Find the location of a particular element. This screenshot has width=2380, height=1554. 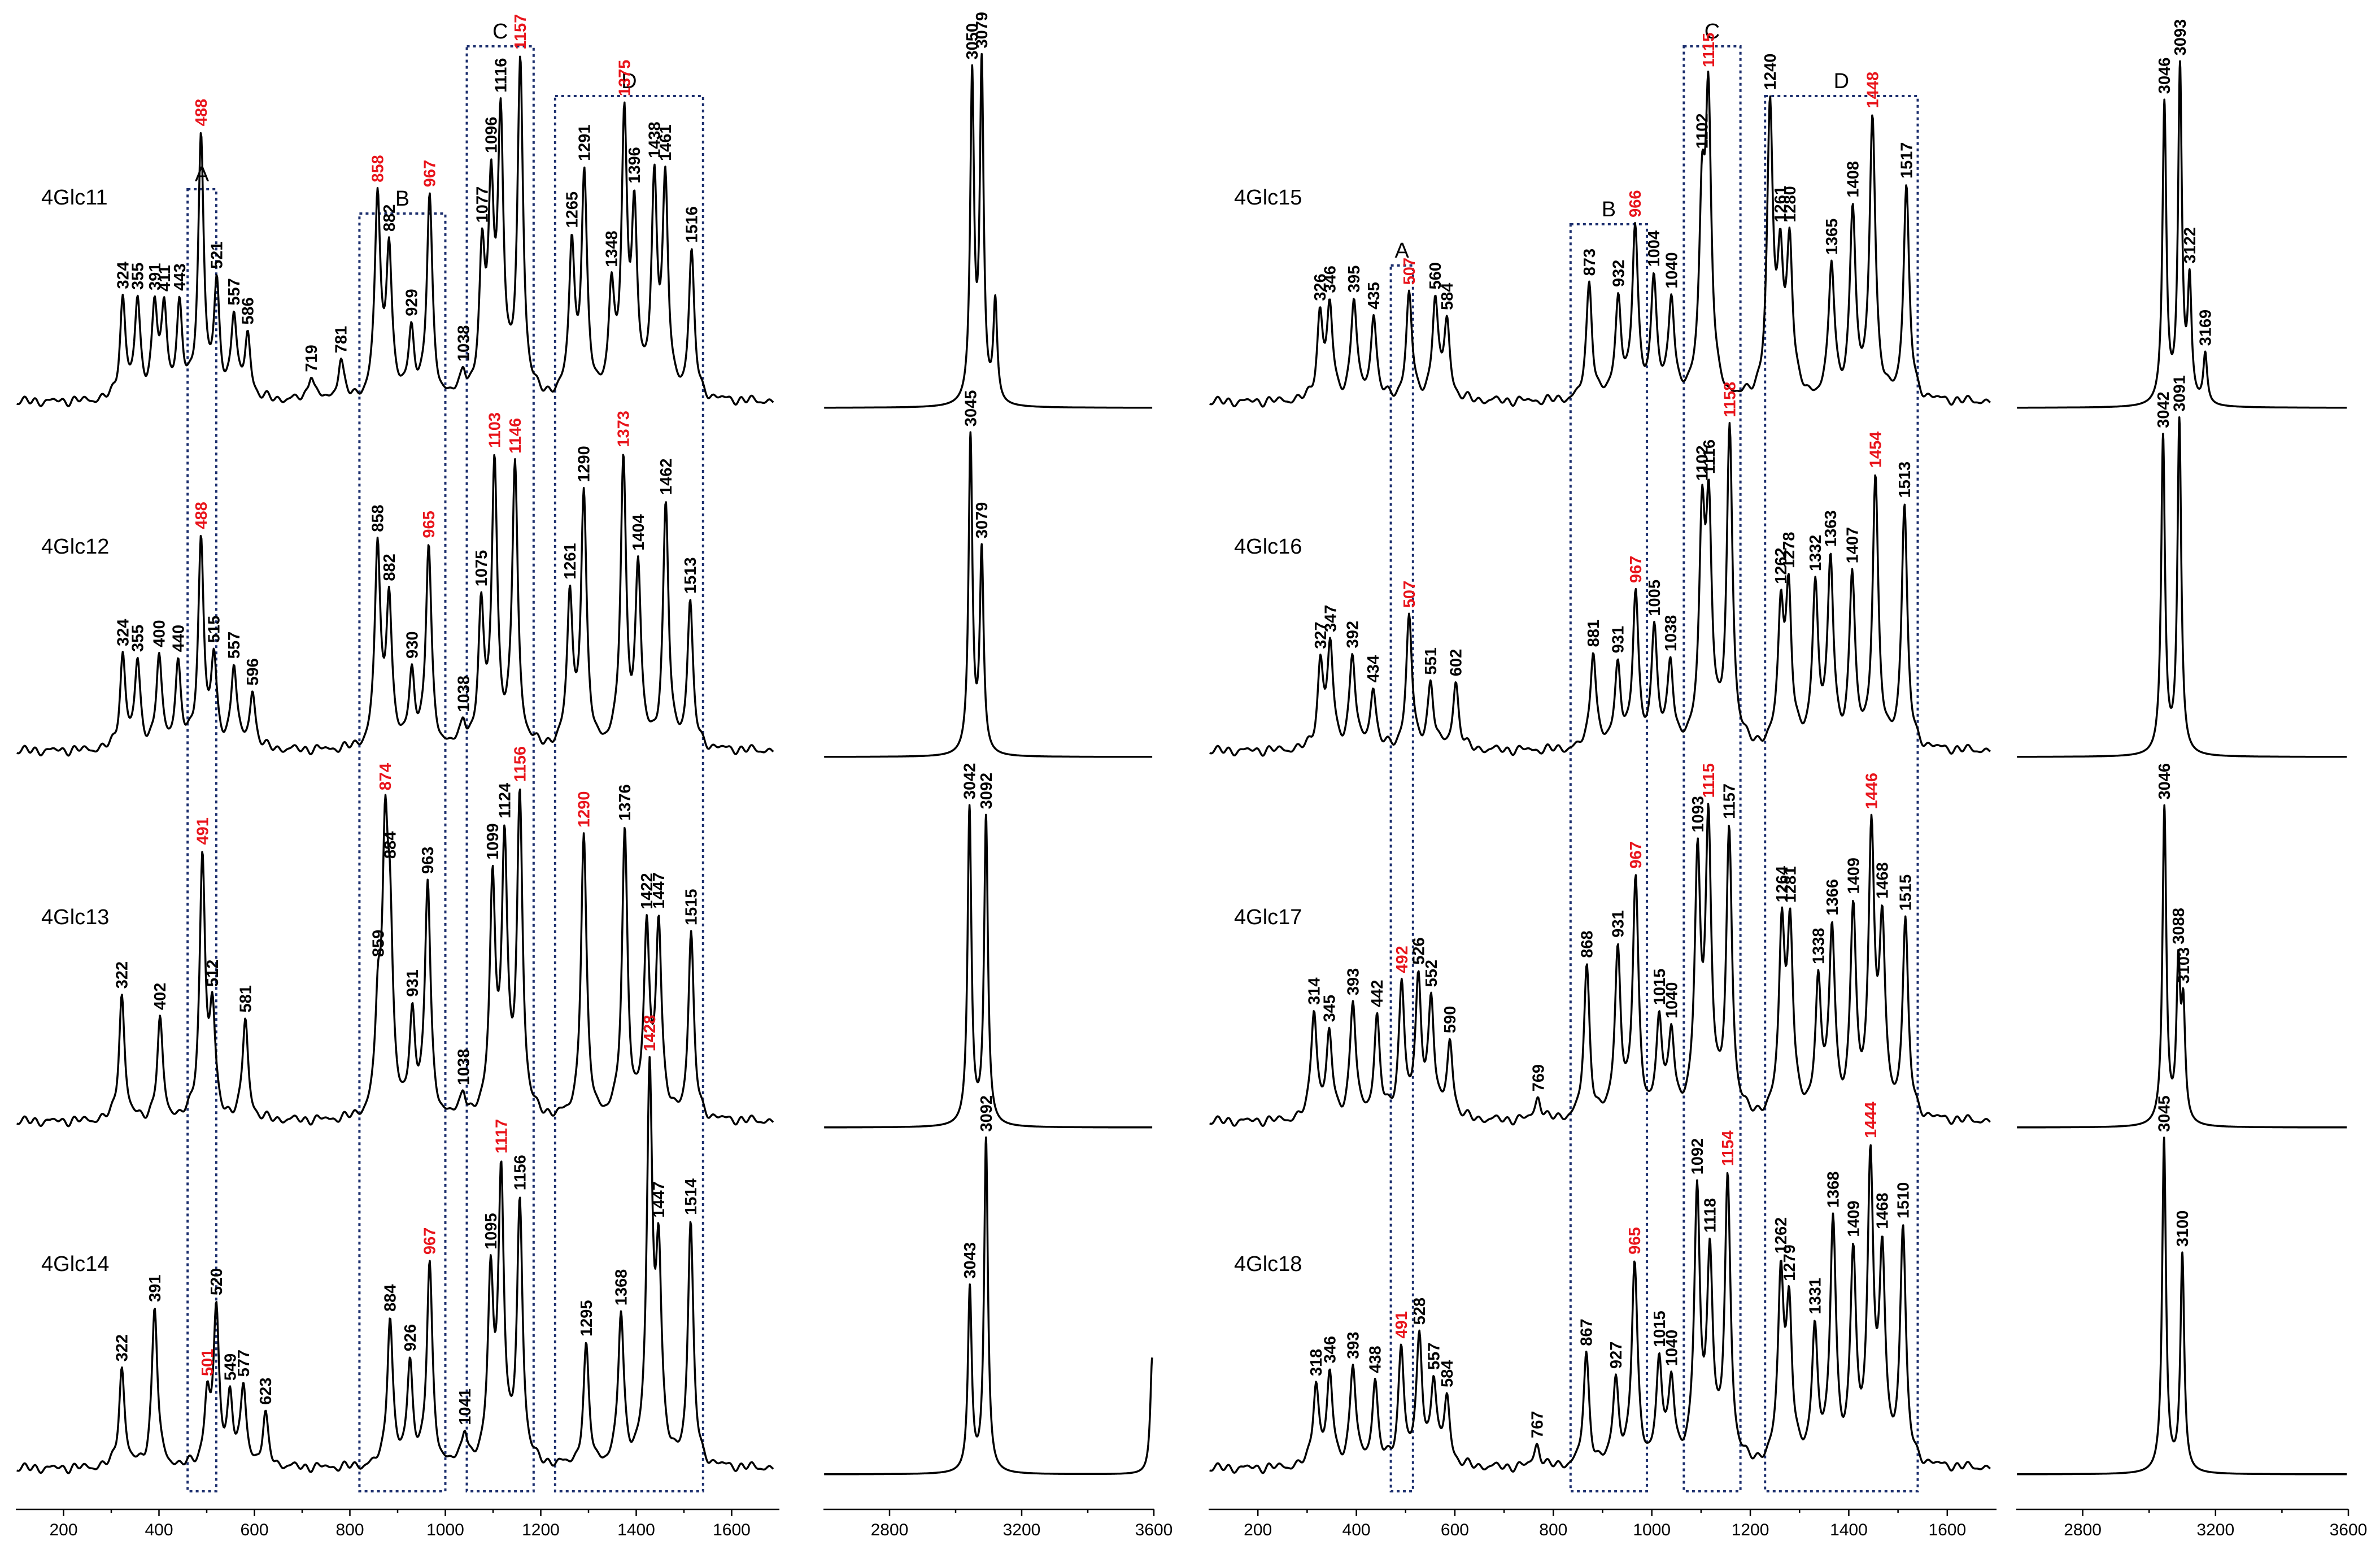

peak-label: 1428 is located at coordinates (650, 1033).